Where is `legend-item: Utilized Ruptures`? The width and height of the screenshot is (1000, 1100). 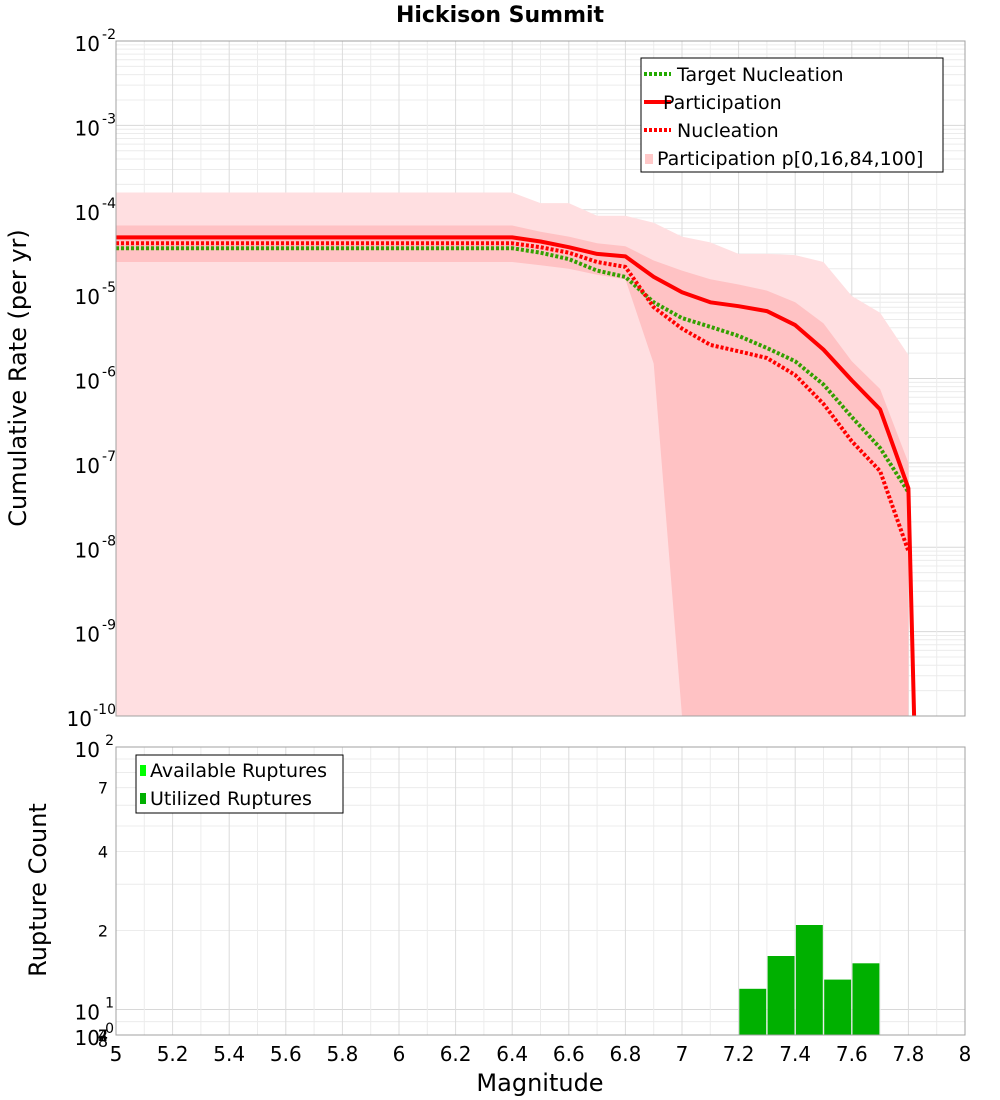
legend-item: Utilized Ruptures is located at coordinates (226, 799).